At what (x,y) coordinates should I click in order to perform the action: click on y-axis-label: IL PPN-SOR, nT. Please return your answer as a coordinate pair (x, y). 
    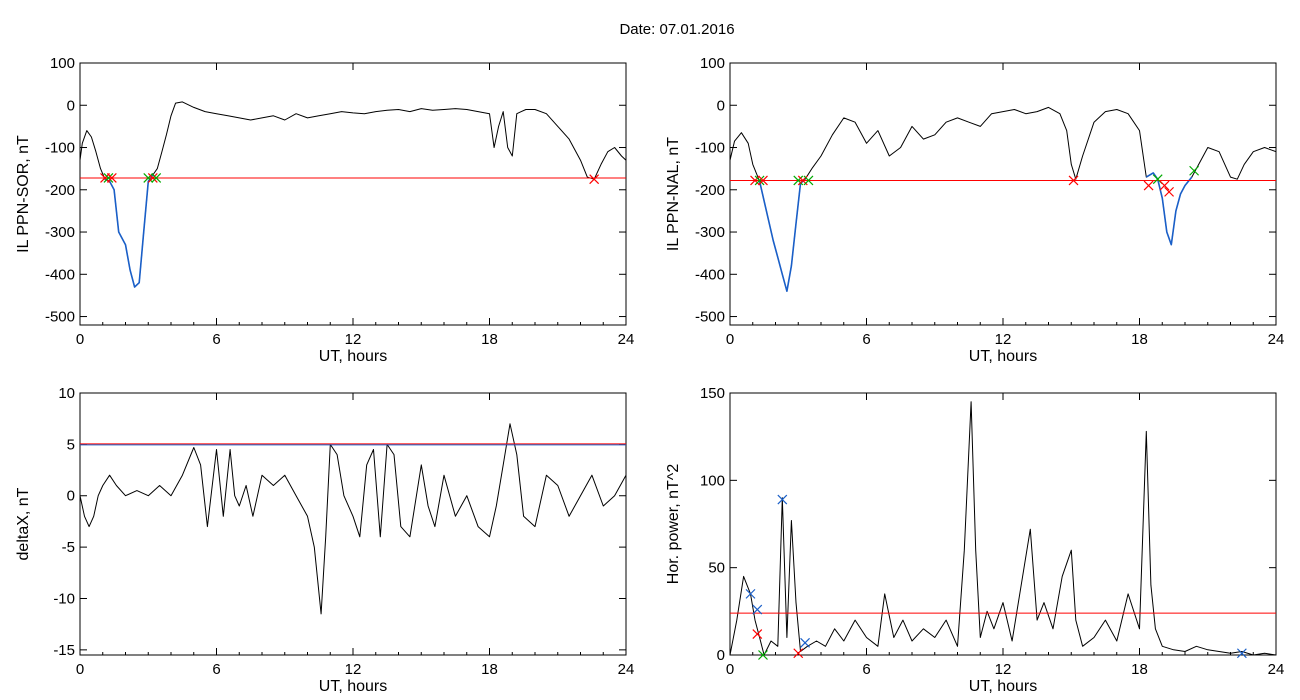
    Looking at the image, I should click on (23, 194).